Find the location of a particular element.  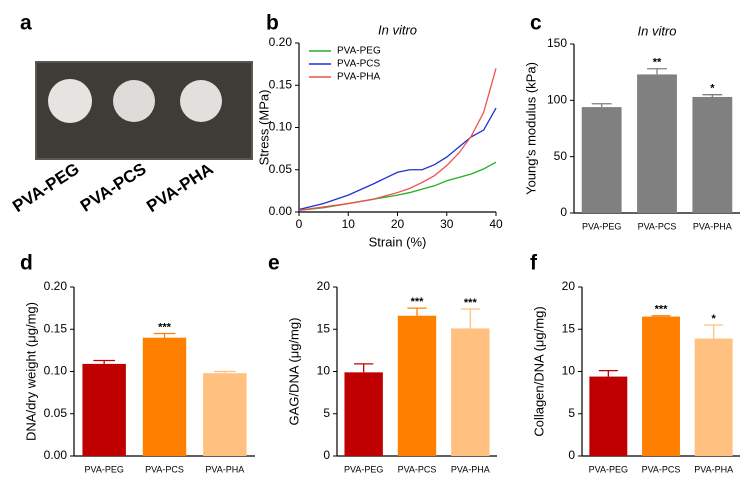

significance: ** is located at coordinates (657, 63).